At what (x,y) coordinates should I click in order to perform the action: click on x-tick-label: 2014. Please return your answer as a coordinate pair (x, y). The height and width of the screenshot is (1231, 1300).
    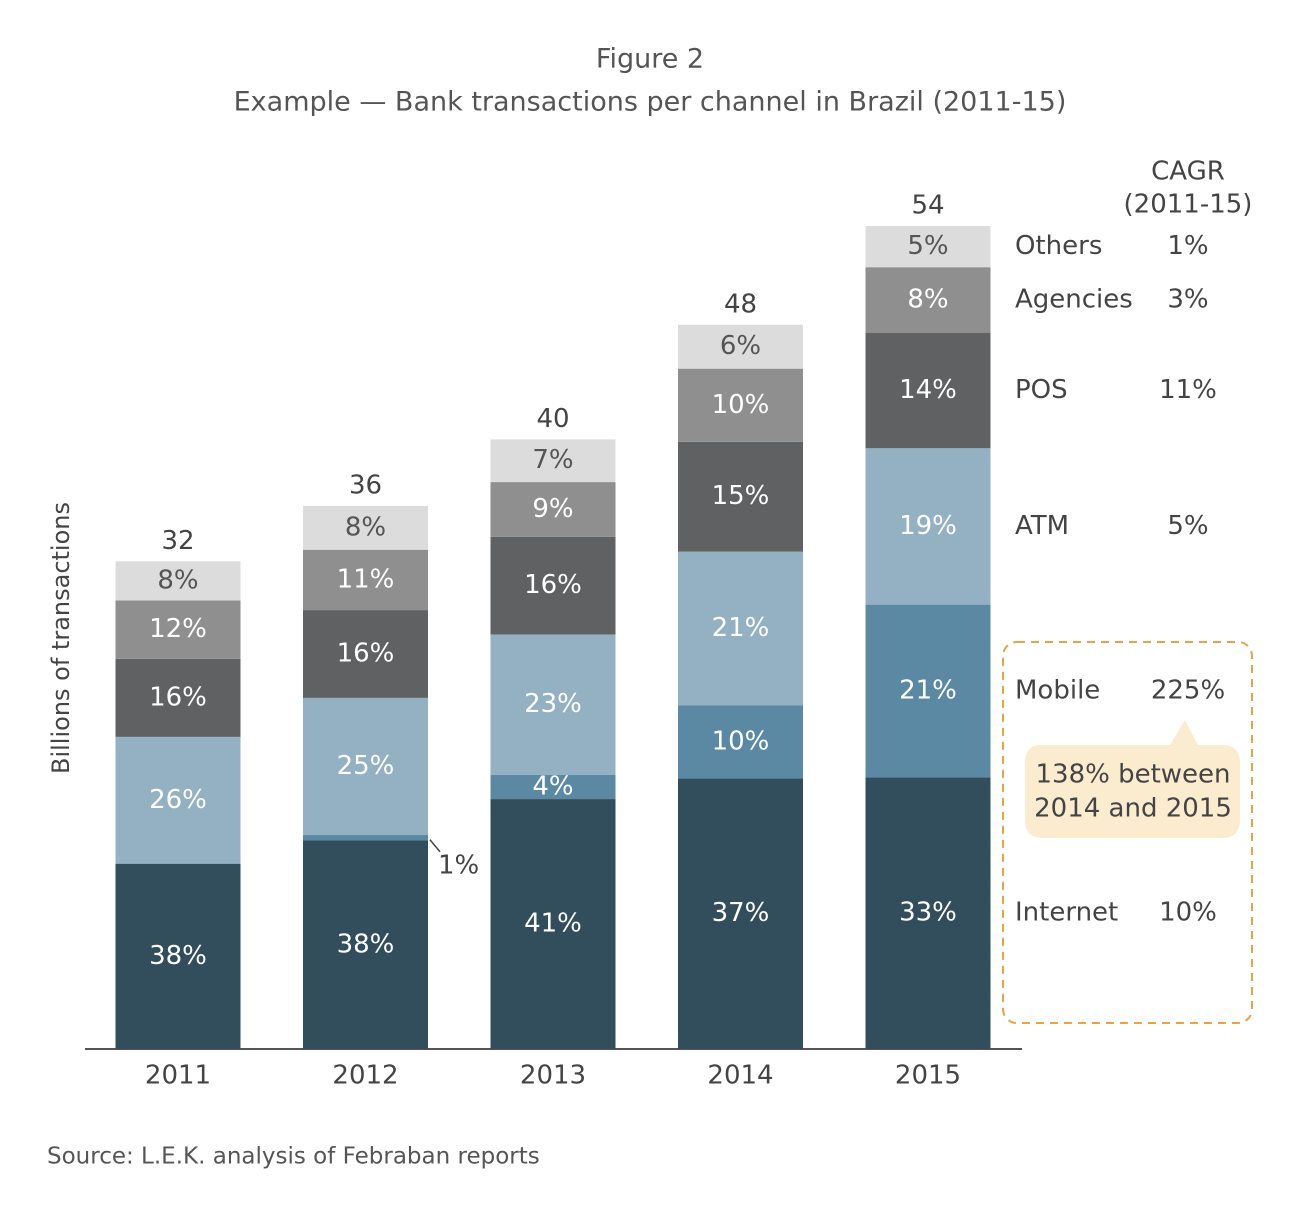
    Looking at the image, I should click on (740, 1076).